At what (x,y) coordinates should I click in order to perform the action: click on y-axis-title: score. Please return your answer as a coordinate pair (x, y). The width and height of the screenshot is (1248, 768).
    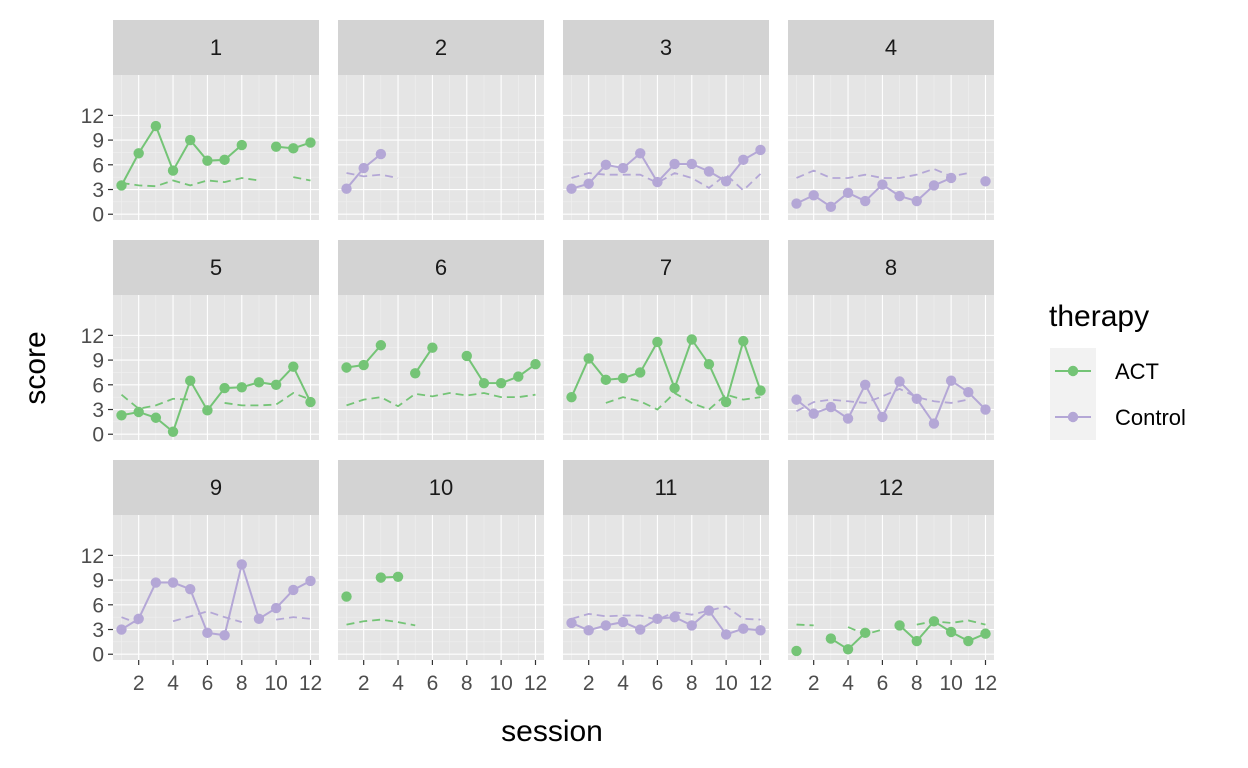
    Looking at the image, I should click on (35, 367).